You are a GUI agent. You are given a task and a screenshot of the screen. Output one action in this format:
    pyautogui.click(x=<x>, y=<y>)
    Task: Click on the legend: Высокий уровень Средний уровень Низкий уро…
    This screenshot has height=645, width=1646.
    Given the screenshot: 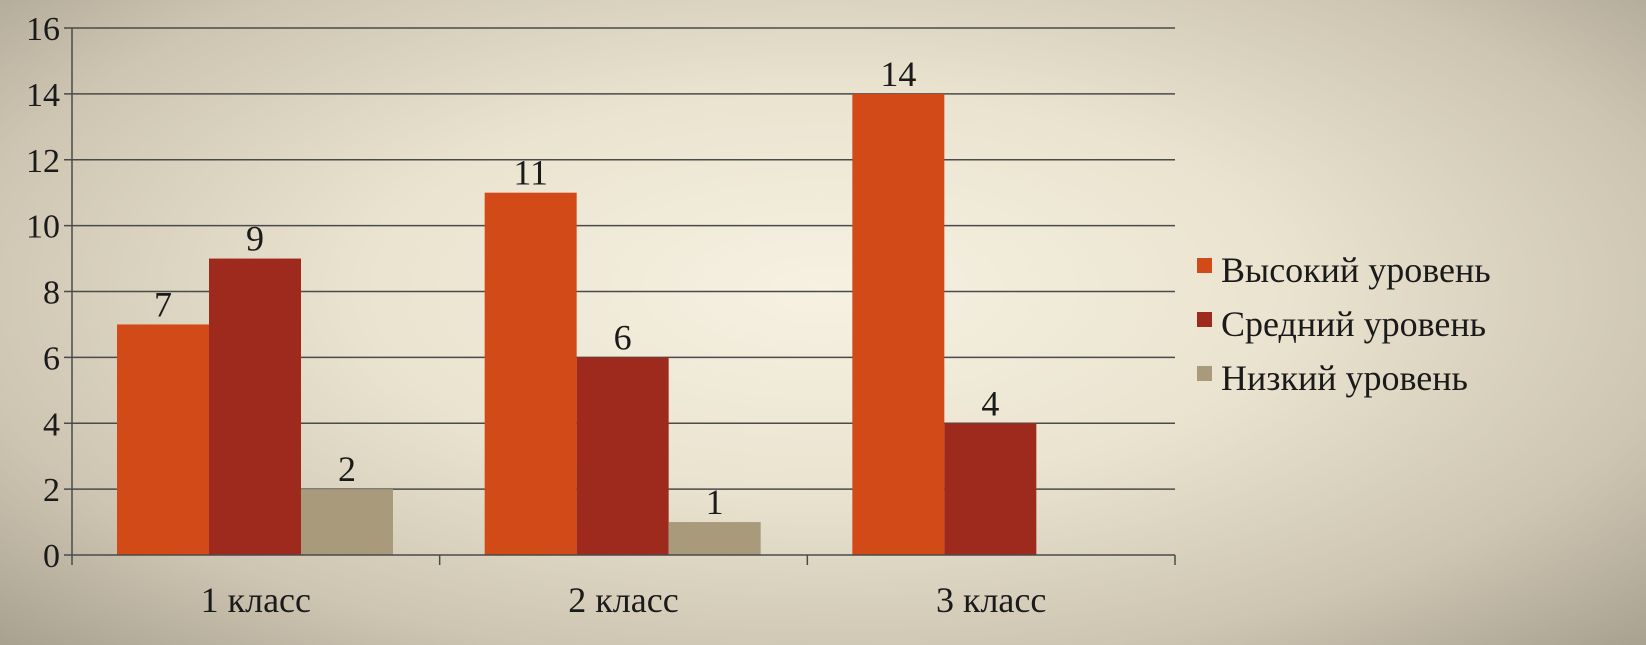 What is the action you would take?
    pyautogui.click(x=1344, y=324)
    